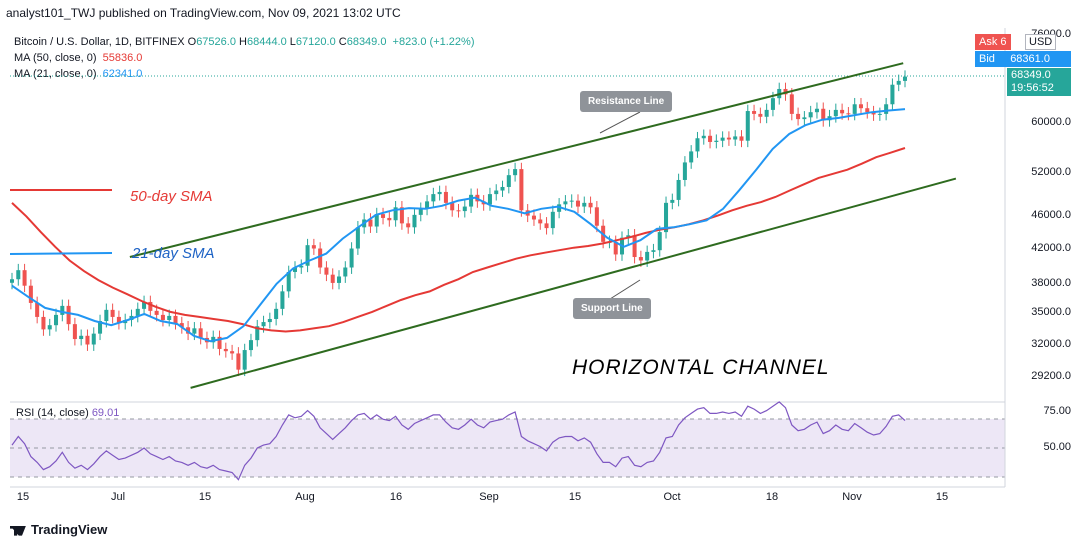 The image size is (1079, 548). What do you see at coordinates (626, 101) in the screenshot?
I see `resistance-label: Resistance Line` at bounding box center [626, 101].